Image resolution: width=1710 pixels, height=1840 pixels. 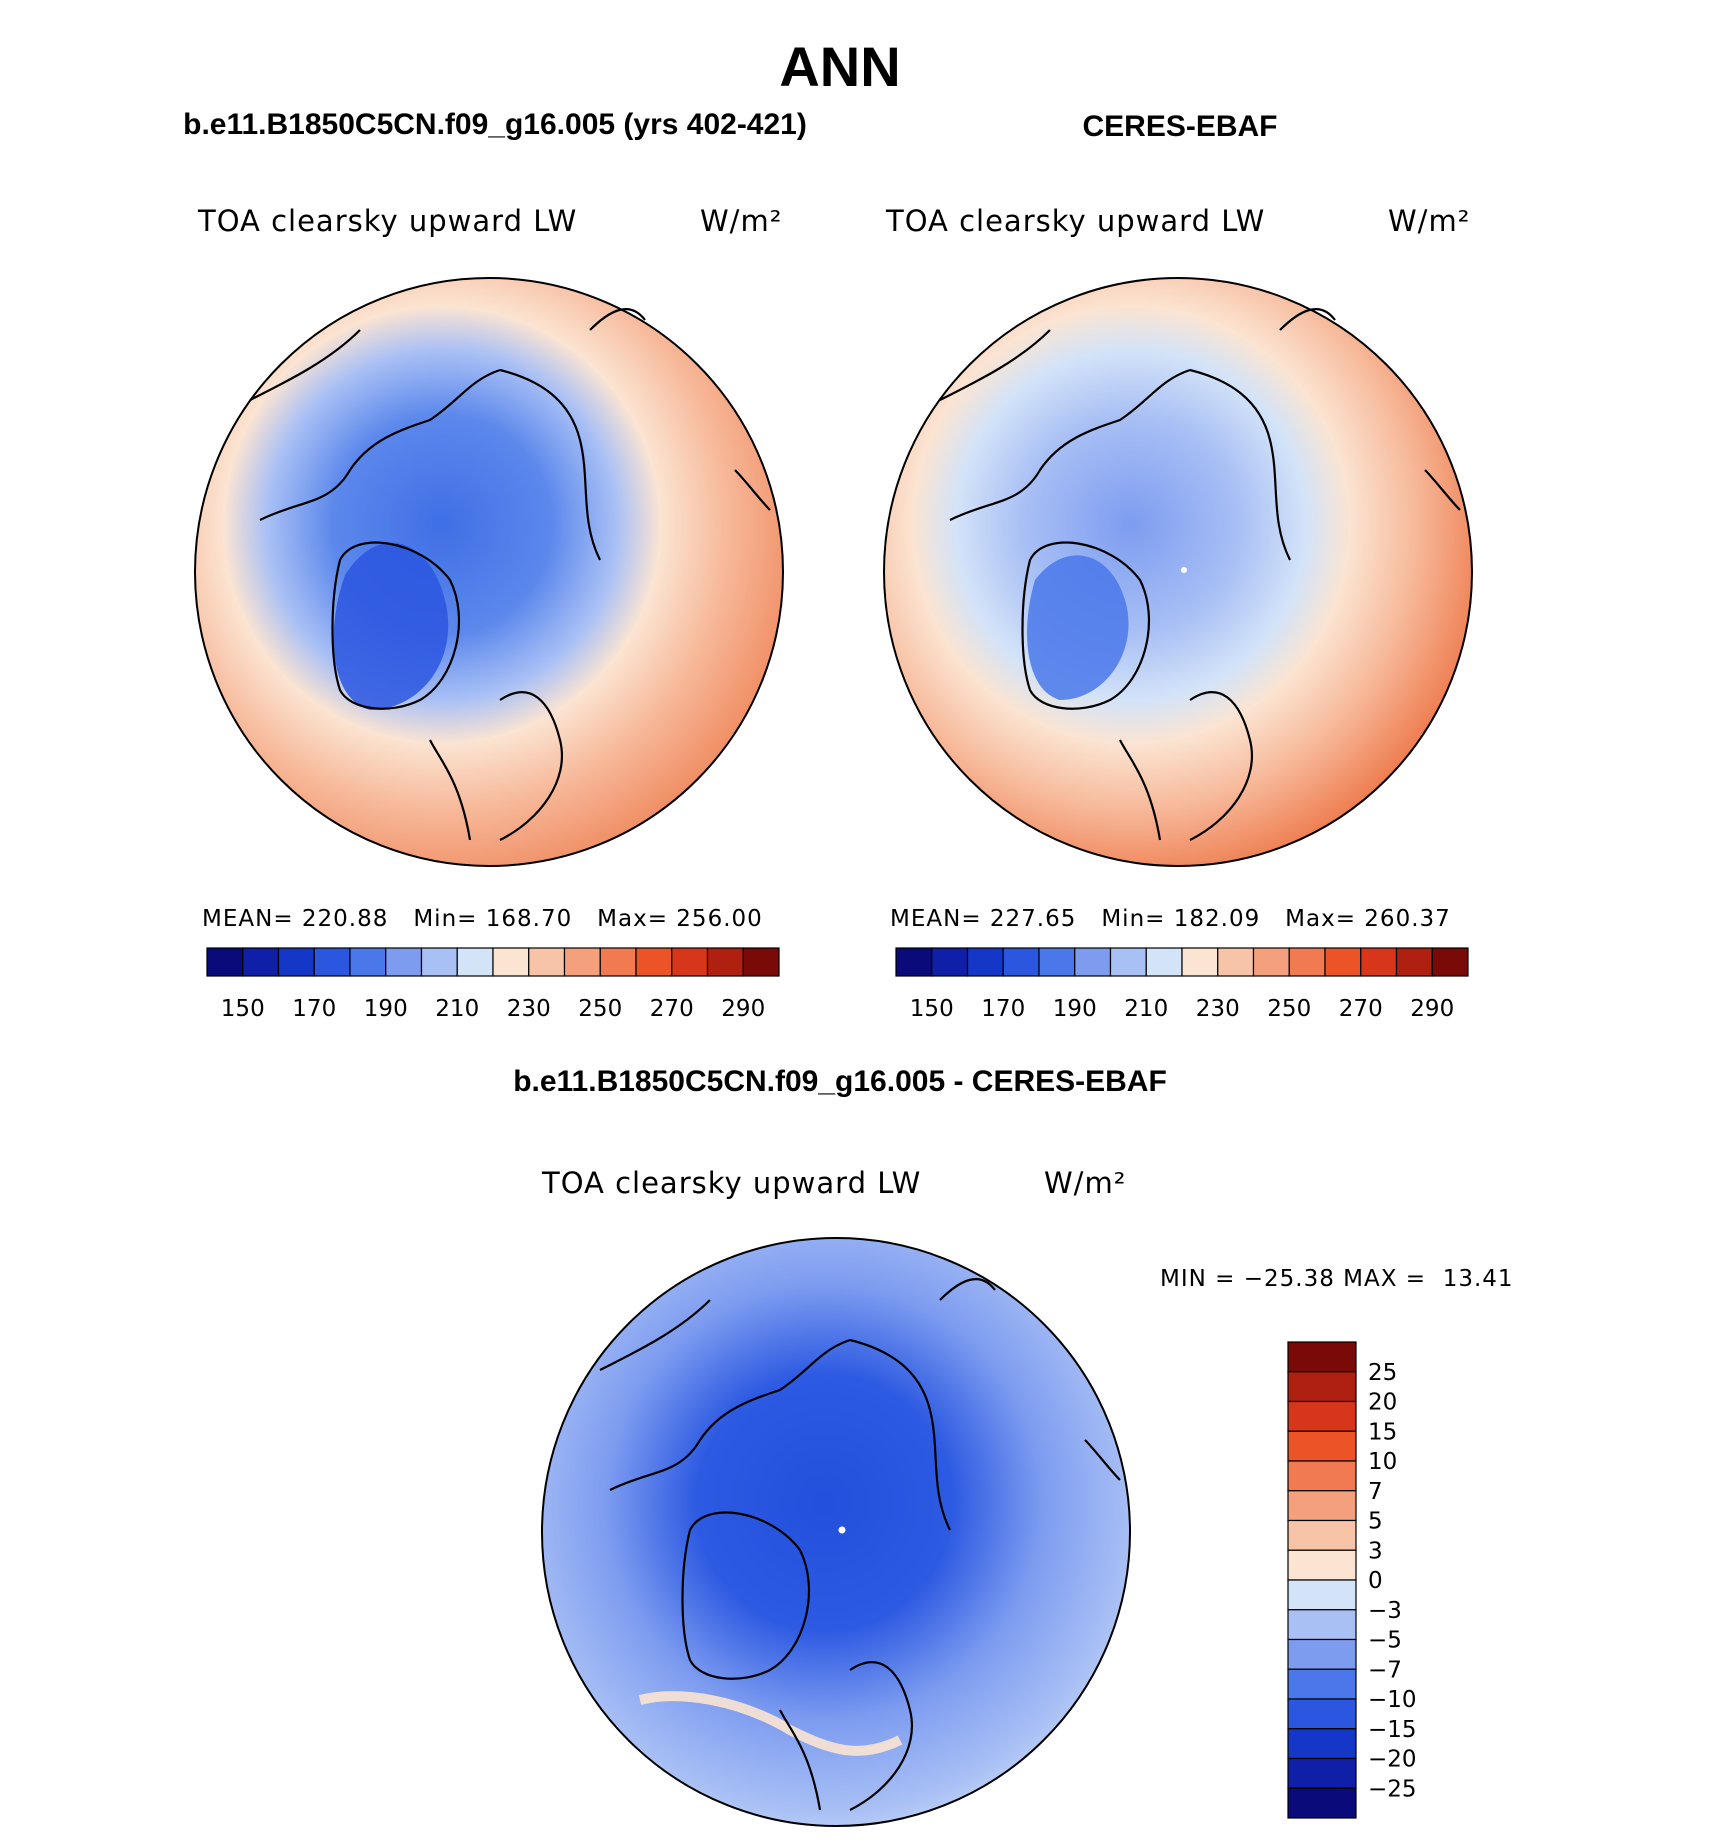 What do you see at coordinates (719, 919) in the screenshot?
I see `max-value: 256.00` at bounding box center [719, 919].